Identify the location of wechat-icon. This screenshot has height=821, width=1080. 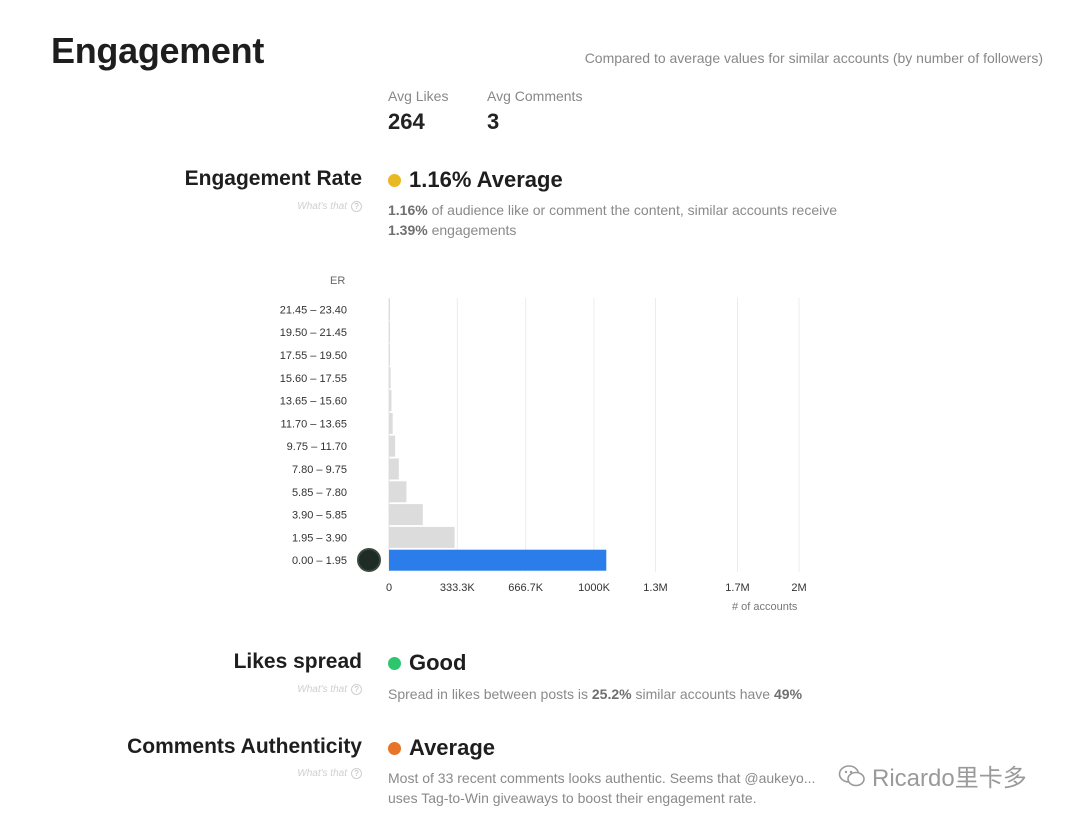
(851, 775).